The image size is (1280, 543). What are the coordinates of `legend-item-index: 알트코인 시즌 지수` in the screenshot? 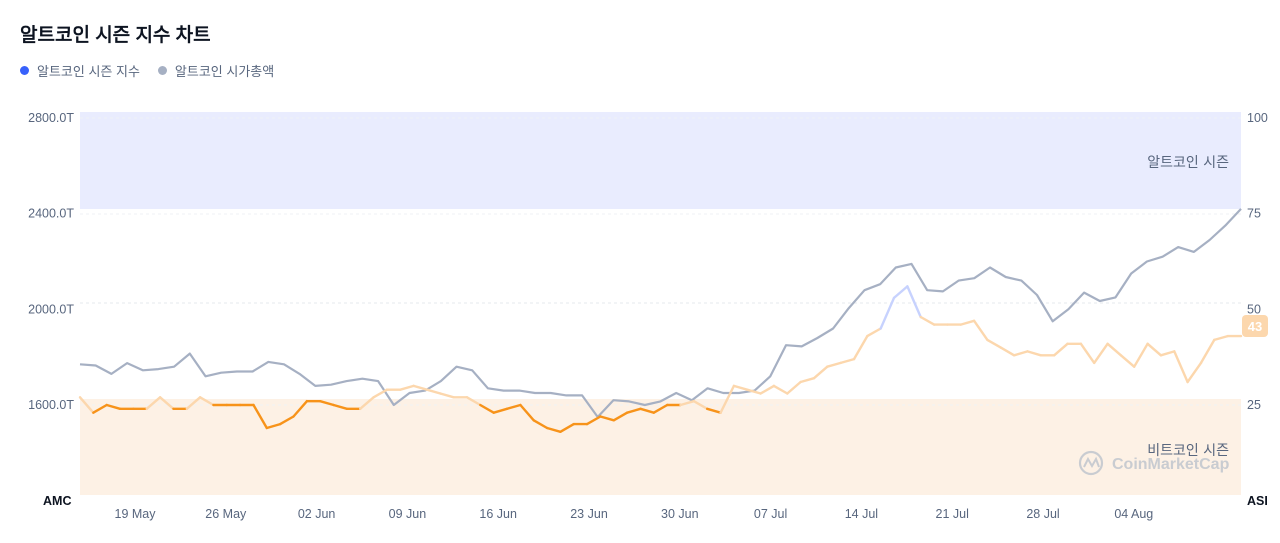 It's located at (80, 70).